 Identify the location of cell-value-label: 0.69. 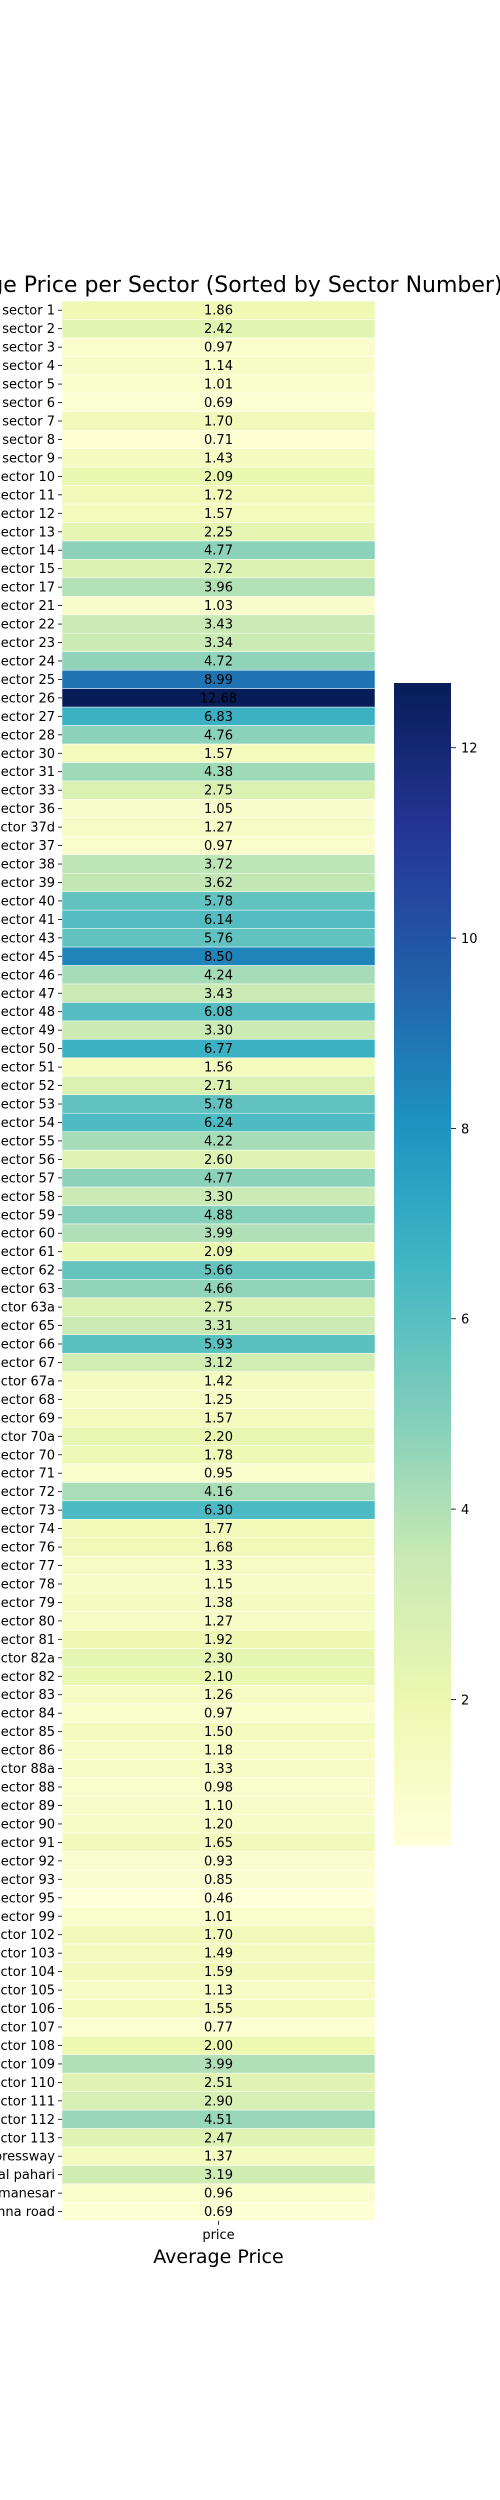
(218, 2212).